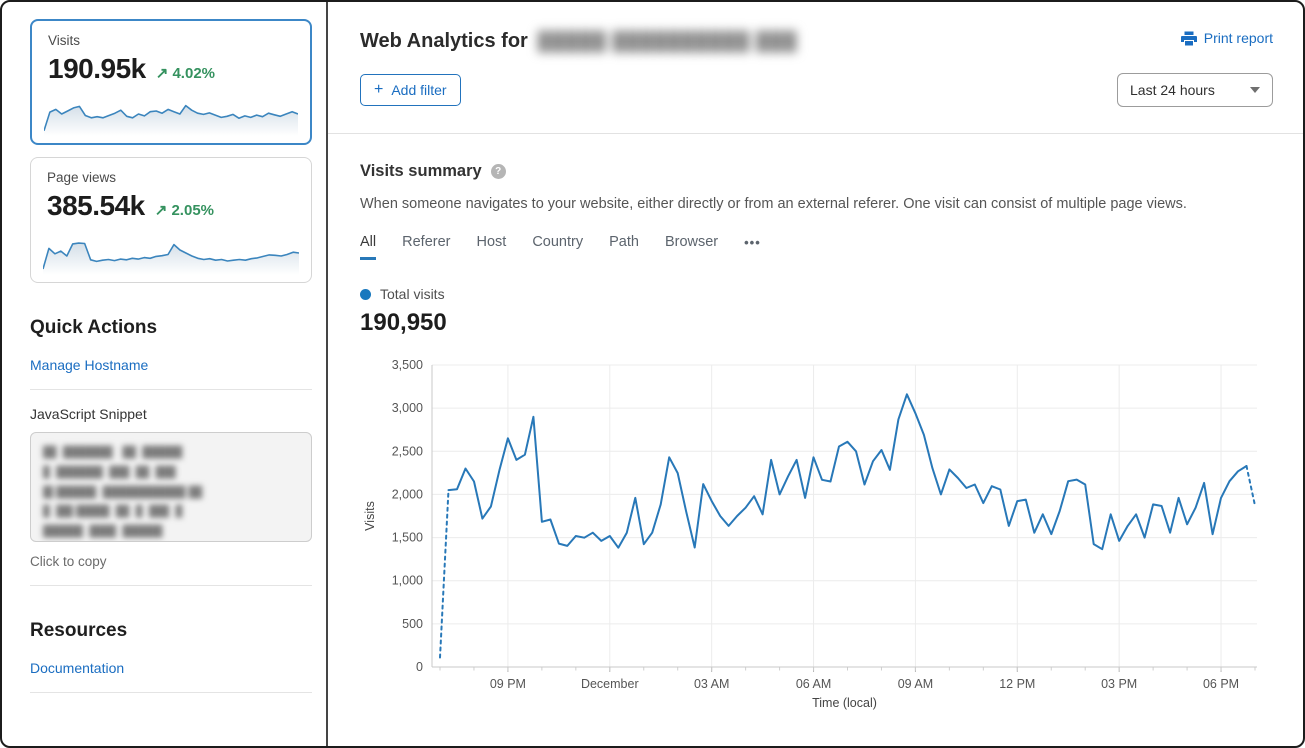 This screenshot has width=1305, height=748. I want to click on tab-country: Country, so click(558, 242).